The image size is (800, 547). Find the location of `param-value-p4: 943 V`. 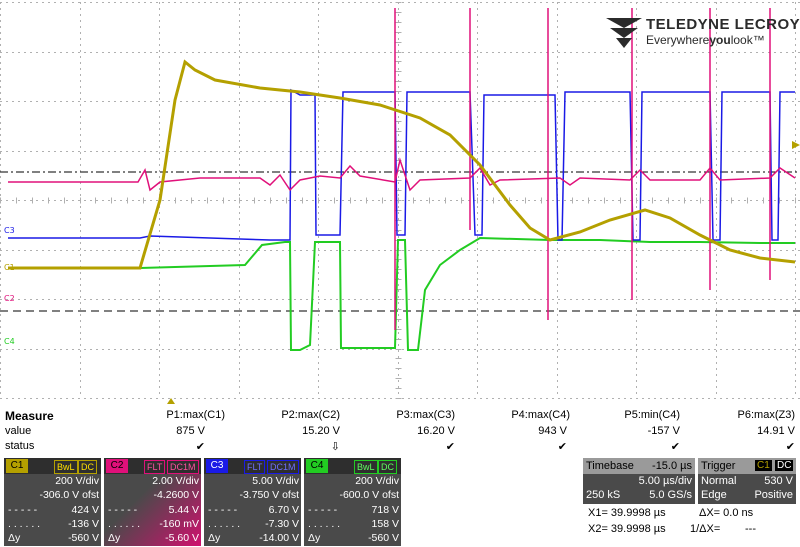

param-value-p4: 943 V is located at coordinates (552, 431).